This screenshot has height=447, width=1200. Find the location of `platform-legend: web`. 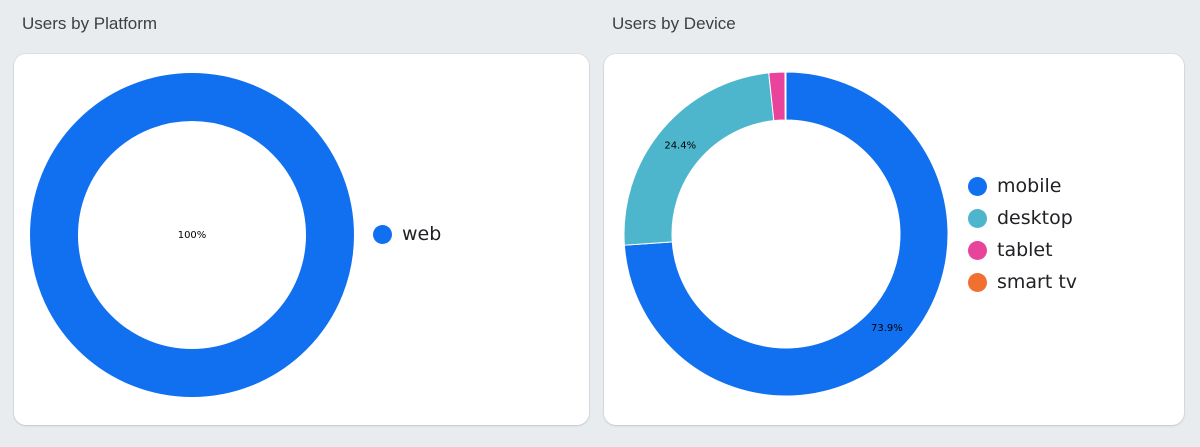

platform-legend: web is located at coordinates (407, 234).